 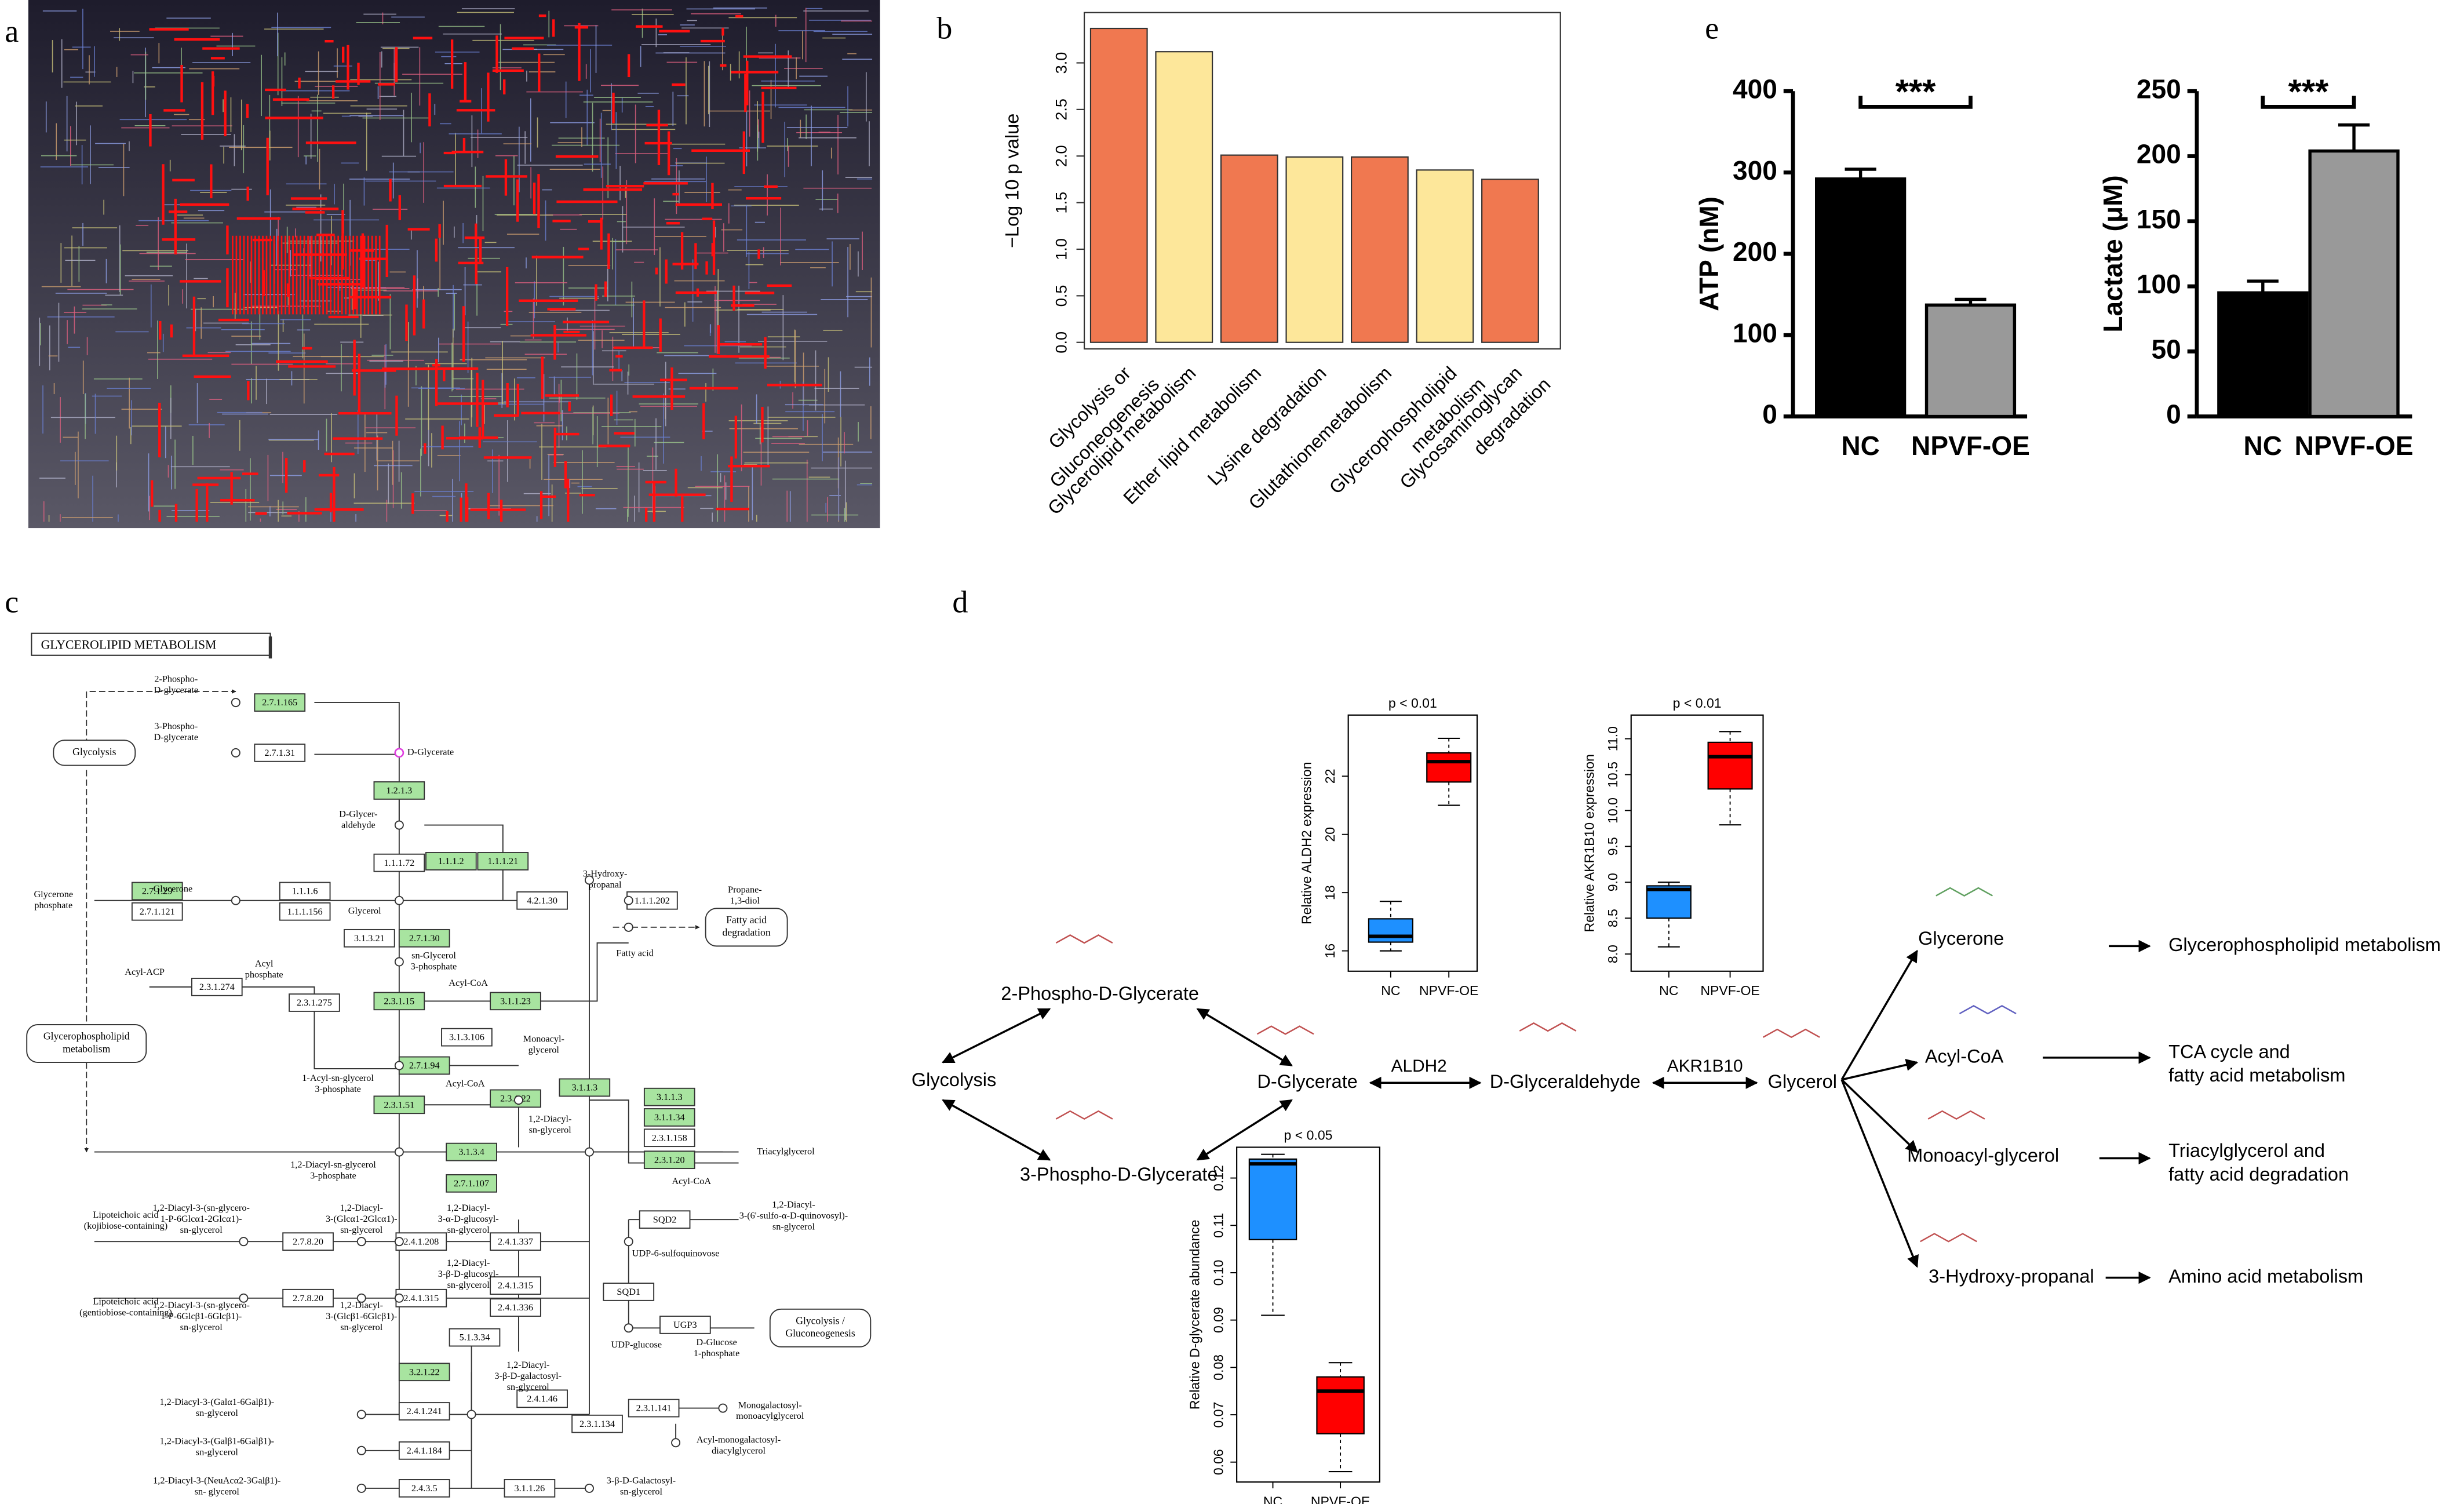 I want to click on enzyme-label: 2.4.1.336, so click(x=515, y=1307).